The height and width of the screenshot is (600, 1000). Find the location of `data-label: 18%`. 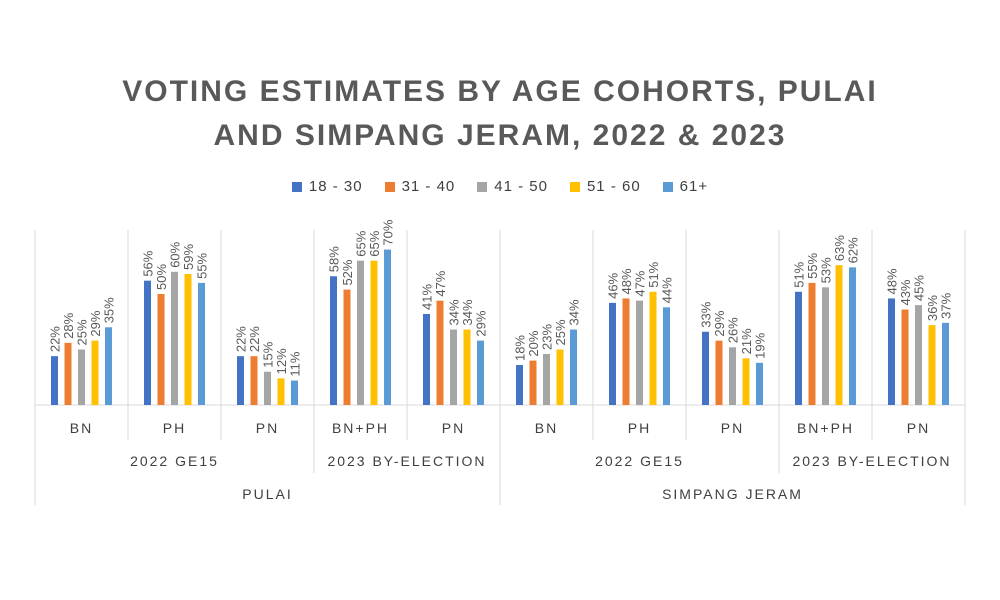

data-label: 18% is located at coordinates (520, 348).